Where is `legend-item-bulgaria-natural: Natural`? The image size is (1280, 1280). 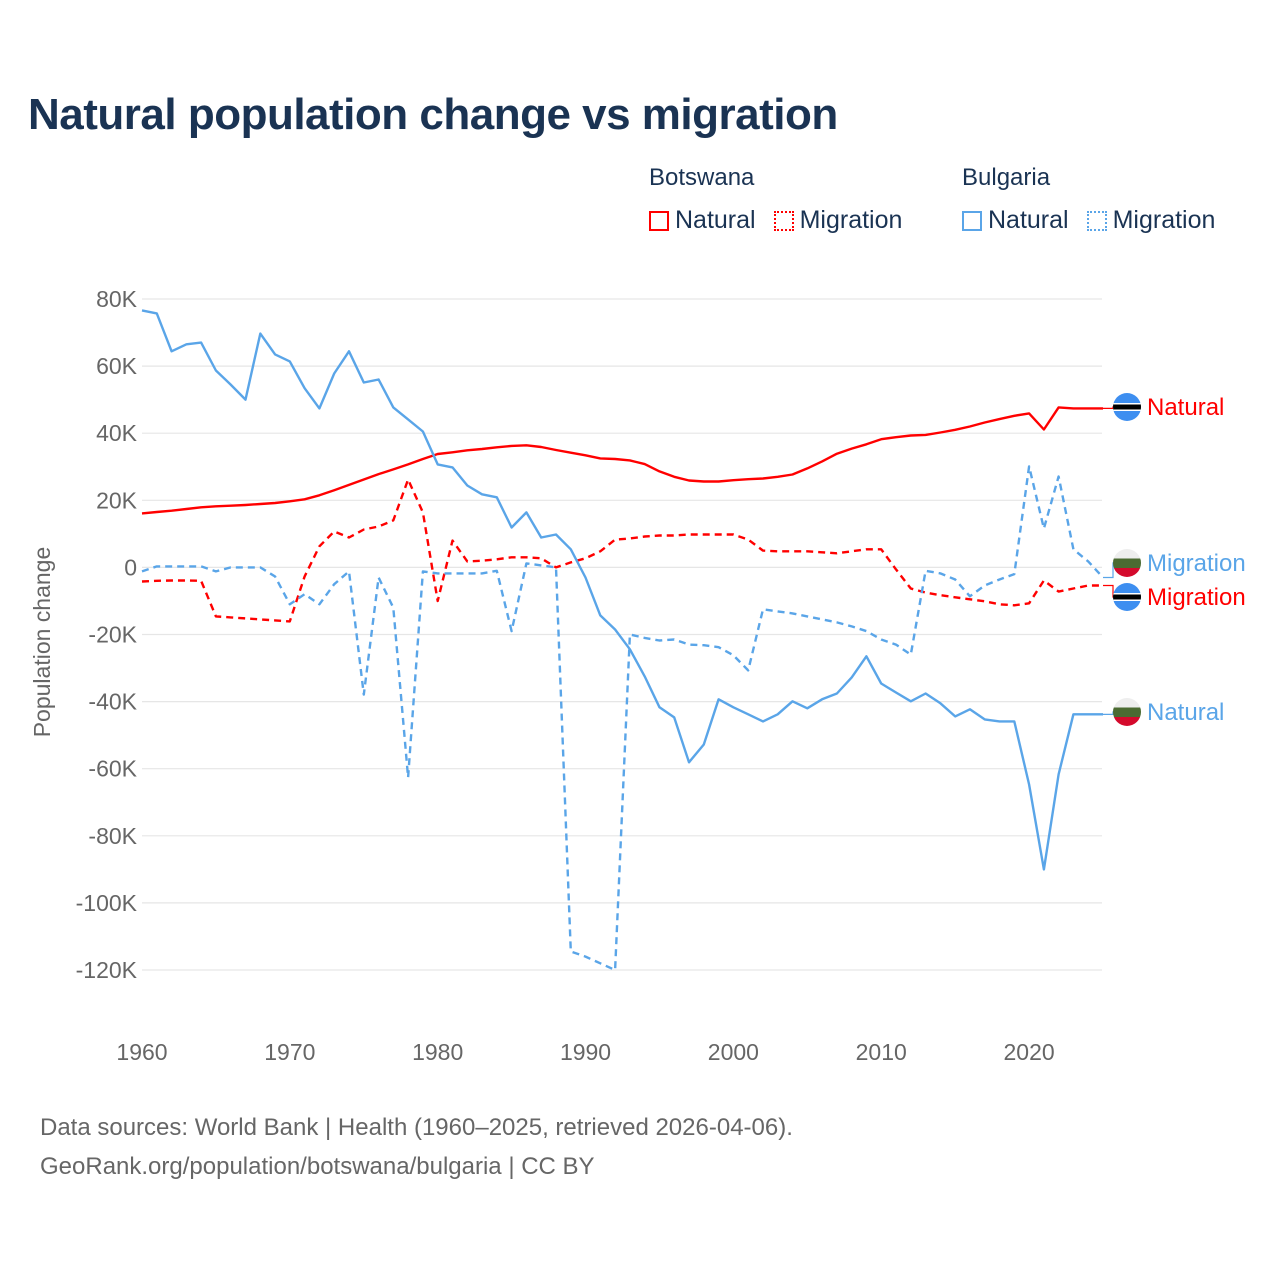
legend-item-bulgaria-natural: Natural is located at coordinates (1015, 220).